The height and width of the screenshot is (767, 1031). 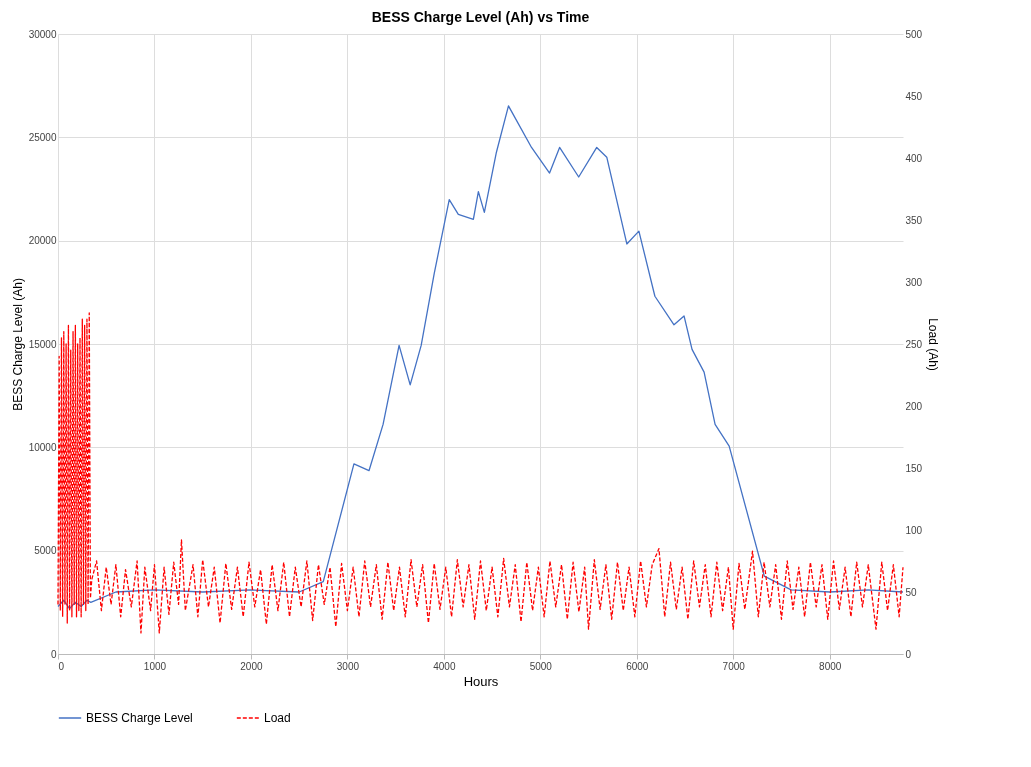 What do you see at coordinates (481, 681) in the screenshot?
I see `x-axis-title: Hours` at bounding box center [481, 681].